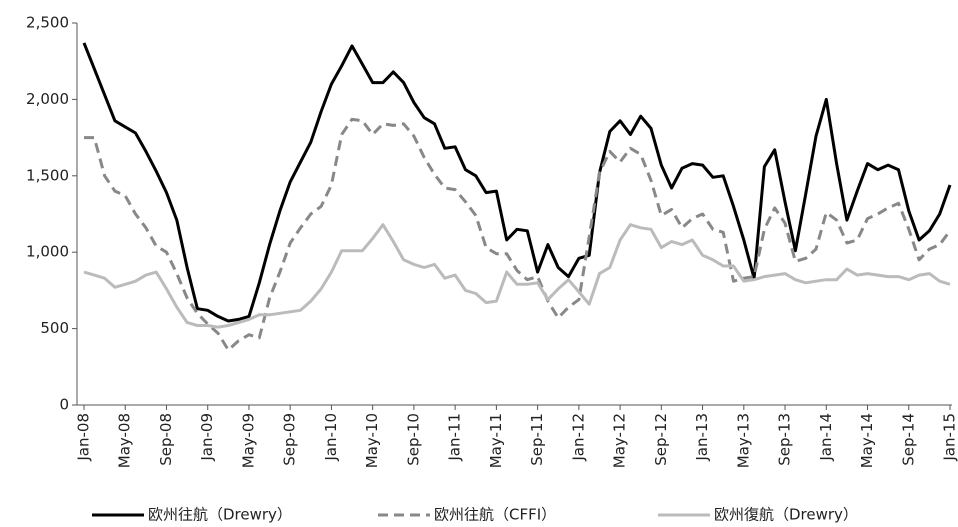  Describe the element at coordinates (495, 515) in the screenshot. I see `legend-label: 欧州往航（CFFI）` at that location.